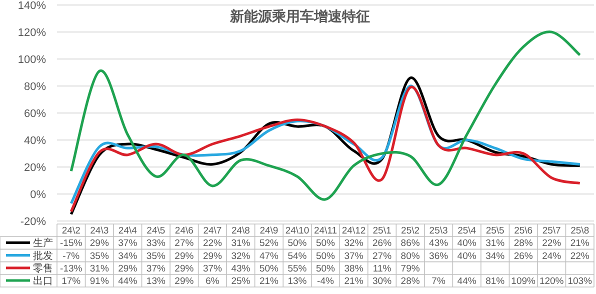 Image resolution: width=596 pixels, height=294 pixels. Describe the element at coordinates (156, 244) in the screenshot. I see `data-label: 33%` at that location.